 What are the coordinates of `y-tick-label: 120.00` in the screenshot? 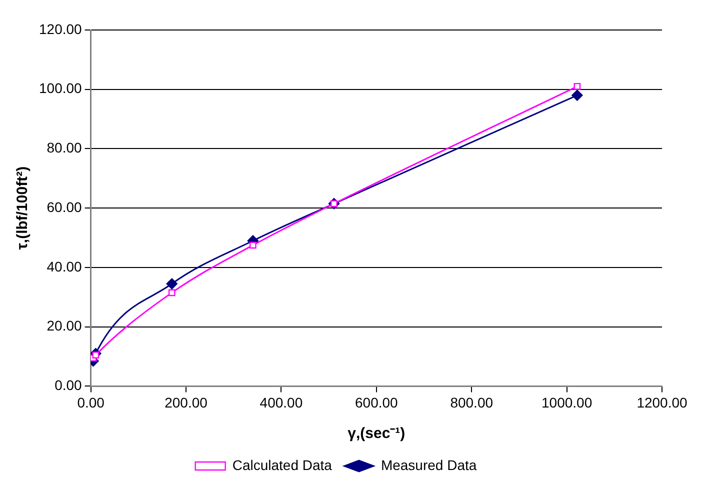 It's located at (60, 28).